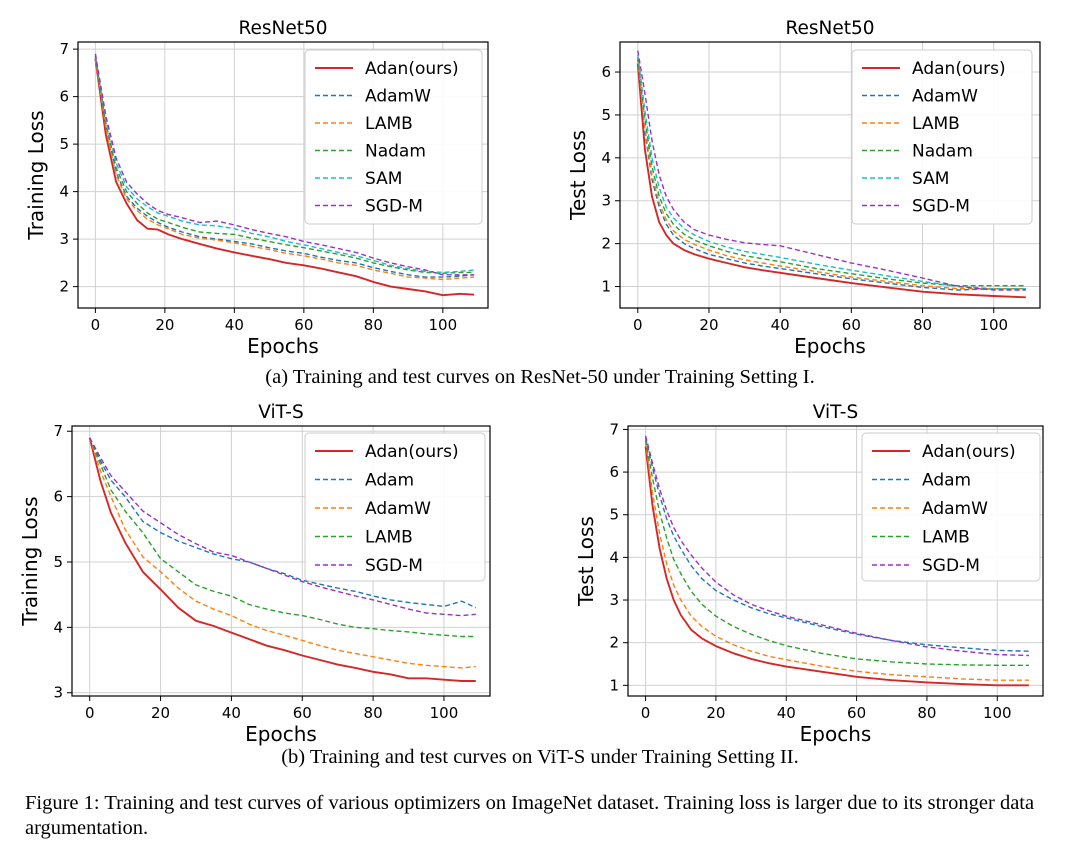  I want to click on y-axis-label: Test Loss, so click(586, 561).